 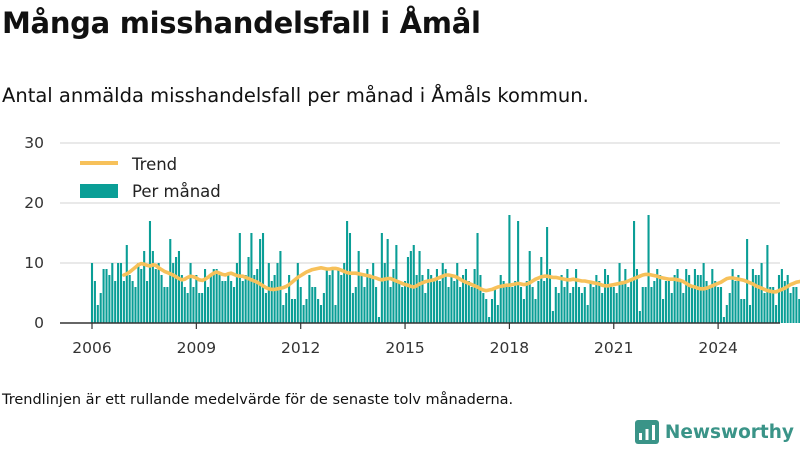 I want to click on x-tick-label: 2006, so click(x=91, y=348).